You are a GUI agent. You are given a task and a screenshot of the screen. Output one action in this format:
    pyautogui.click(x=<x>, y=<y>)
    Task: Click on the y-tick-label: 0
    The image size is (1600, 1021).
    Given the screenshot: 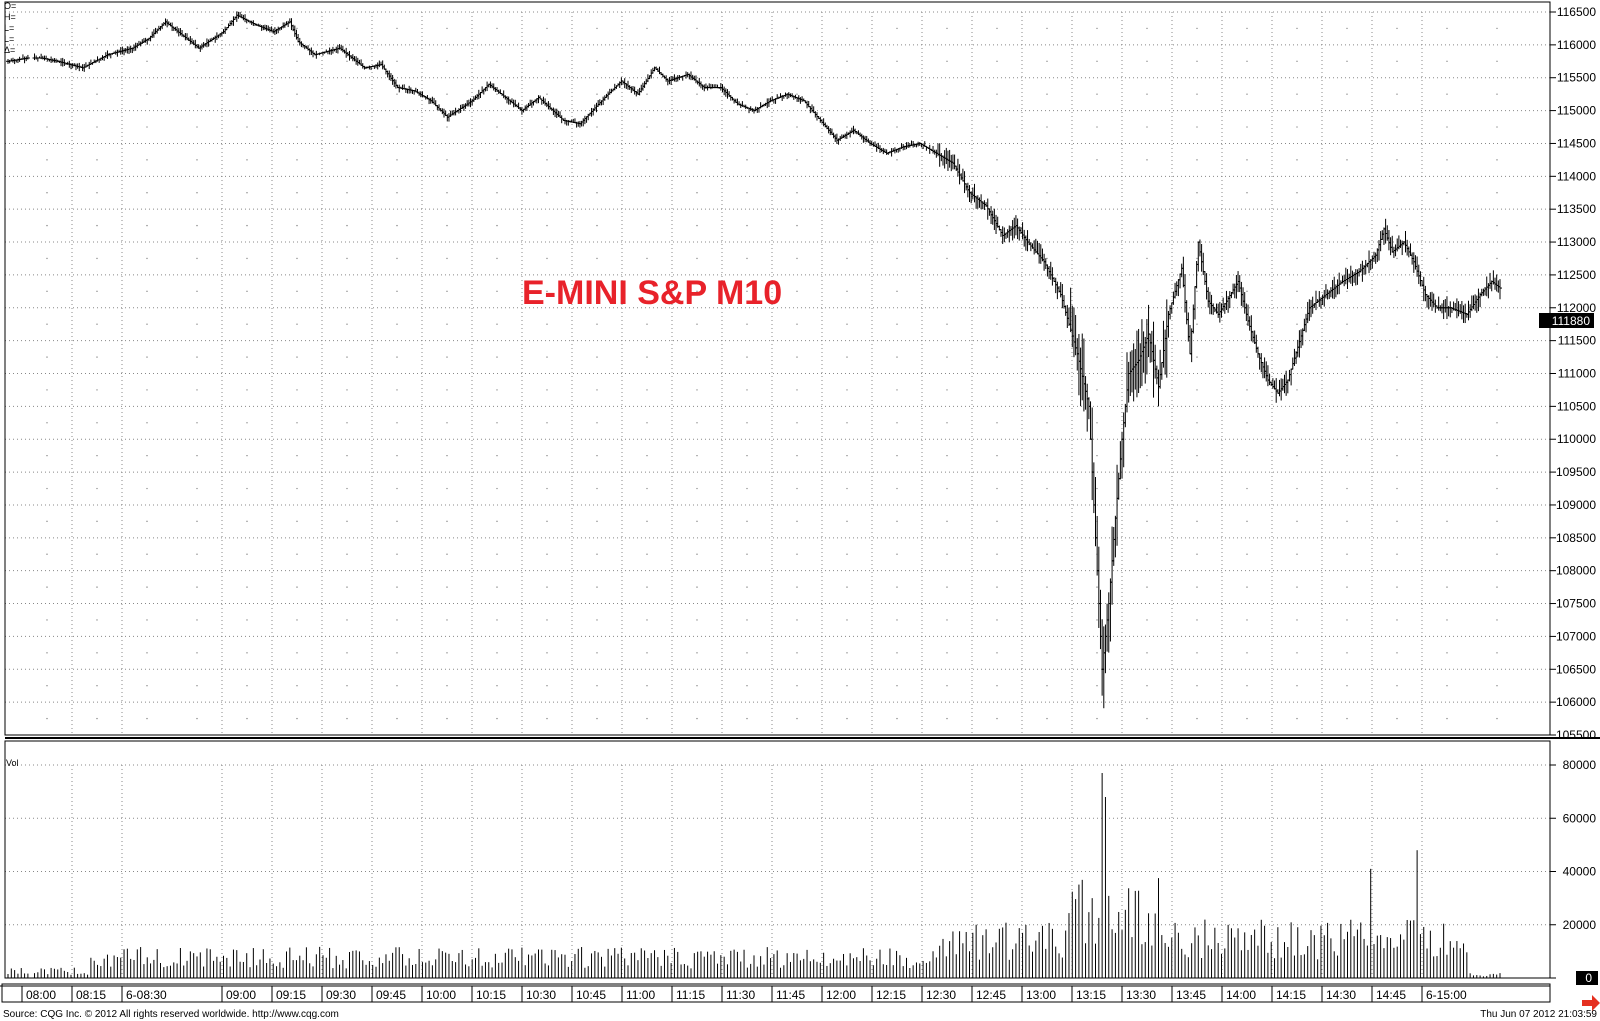 What is the action you would take?
    pyautogui.click(x=1588, y=978)
    